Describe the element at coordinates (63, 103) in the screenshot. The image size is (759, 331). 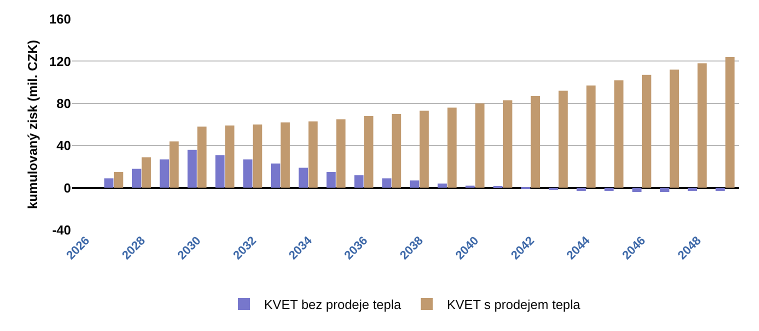
I see `y-tick-label: 80` at that location.